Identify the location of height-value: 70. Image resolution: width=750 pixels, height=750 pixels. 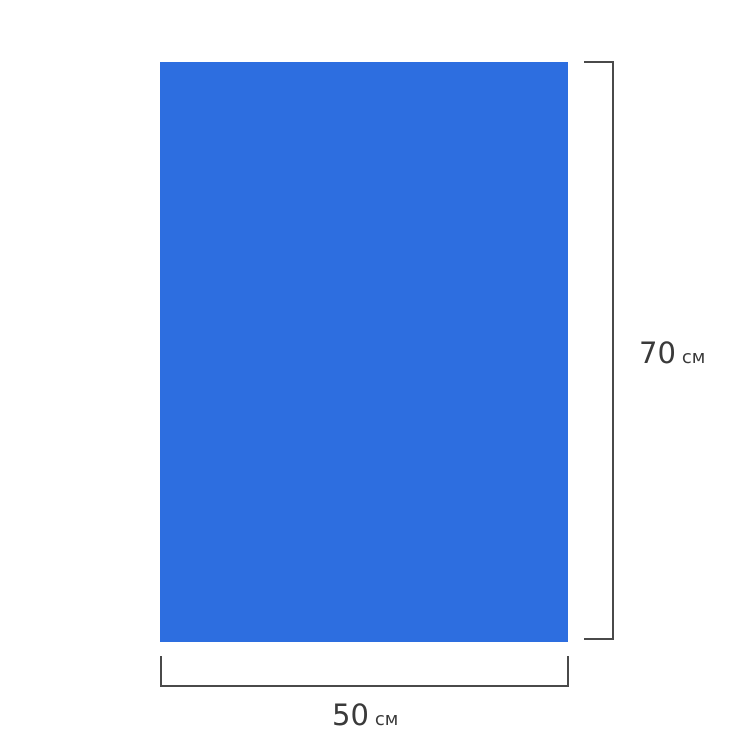
(657, 353).